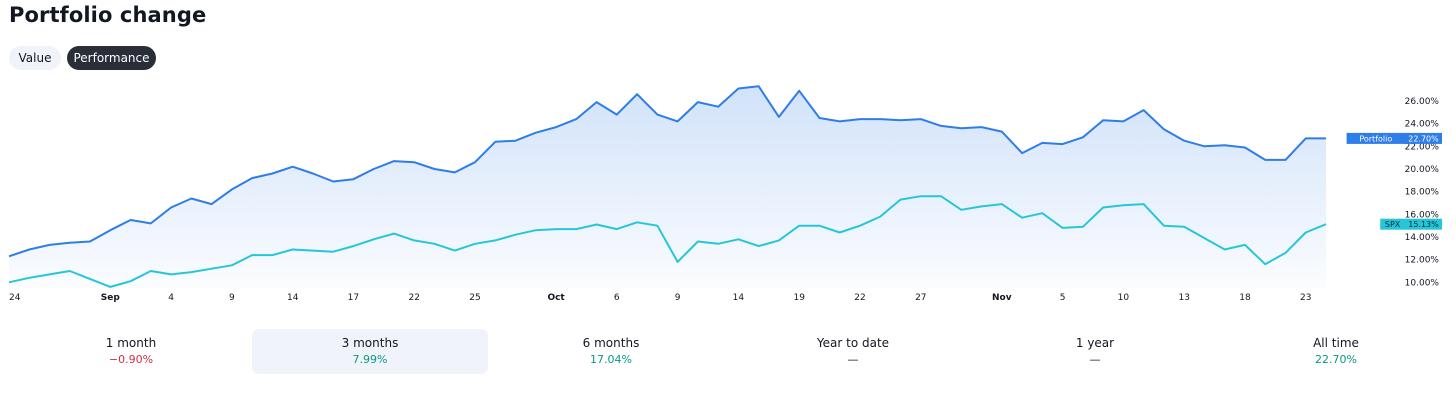  What do you see at coordinates (1183, 298) in the screenshot?
I see `x-tick-label: 13` at bounding box center [1183, 298].